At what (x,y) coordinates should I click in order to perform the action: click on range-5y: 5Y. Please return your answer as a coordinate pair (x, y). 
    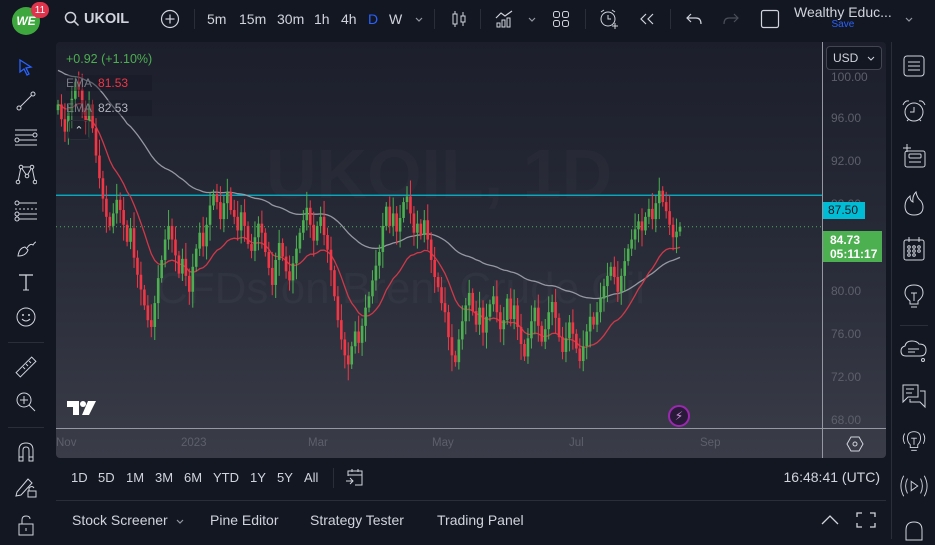
    Looking at the image, I should click on (285, 477).